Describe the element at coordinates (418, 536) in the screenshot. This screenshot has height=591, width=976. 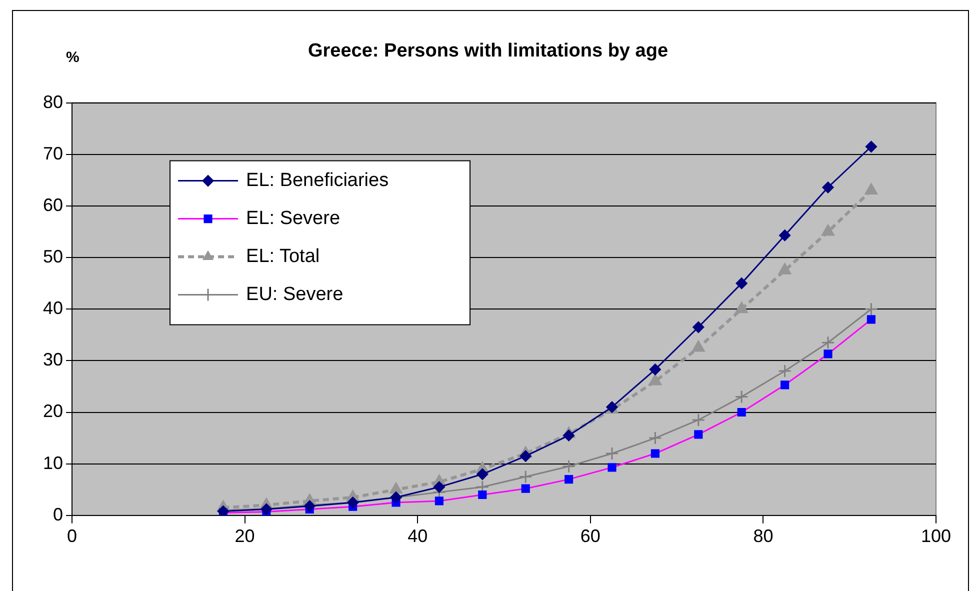
I see `x-tick-label: 40` at that location.